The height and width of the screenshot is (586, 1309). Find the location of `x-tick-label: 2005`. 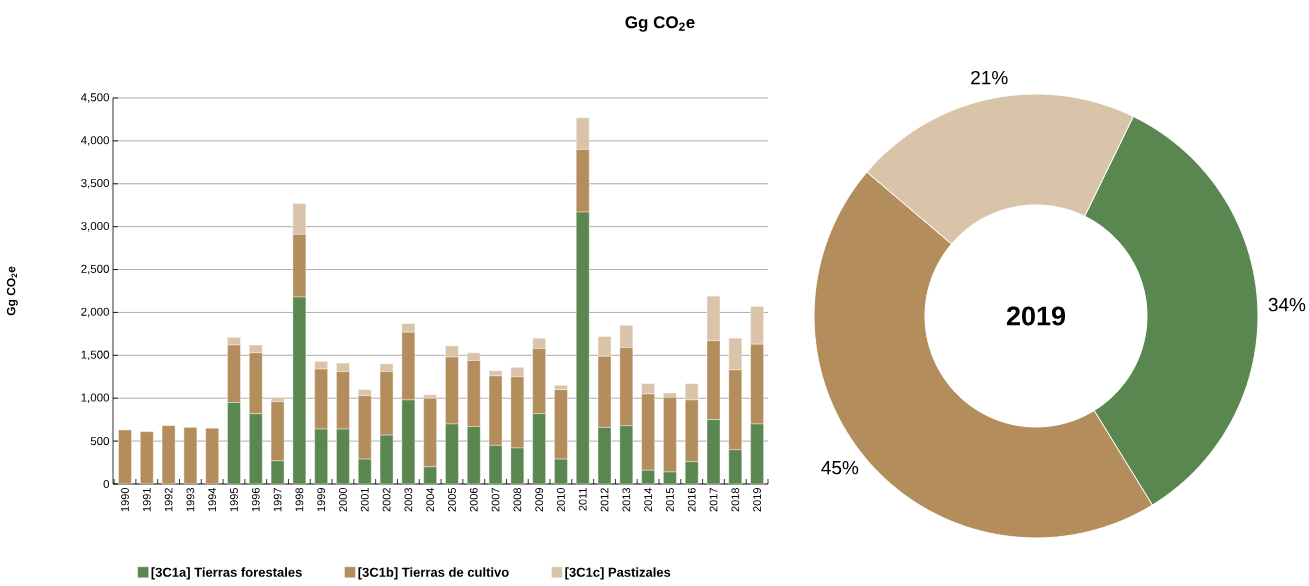

x-tick-label: 2005 is located at coordinates (452, 500).